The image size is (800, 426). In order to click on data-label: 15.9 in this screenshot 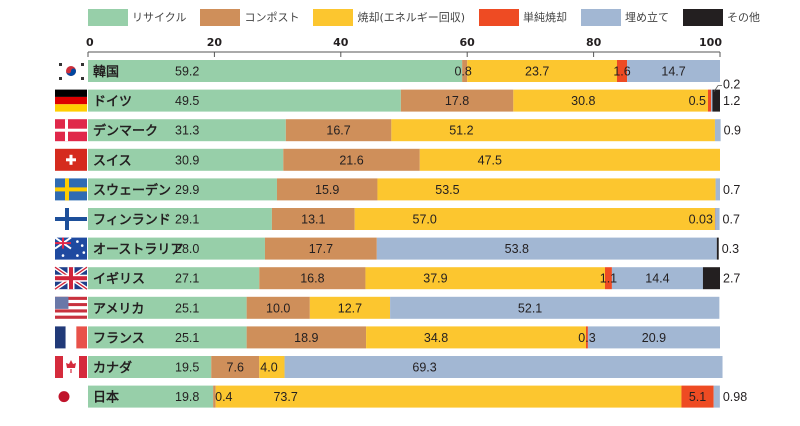, I will do `click(327, 190)`.